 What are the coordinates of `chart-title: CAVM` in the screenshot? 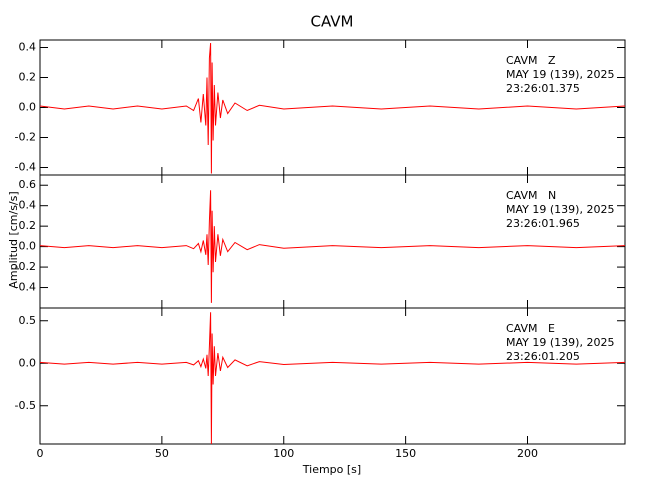 It's located at (332, 22).